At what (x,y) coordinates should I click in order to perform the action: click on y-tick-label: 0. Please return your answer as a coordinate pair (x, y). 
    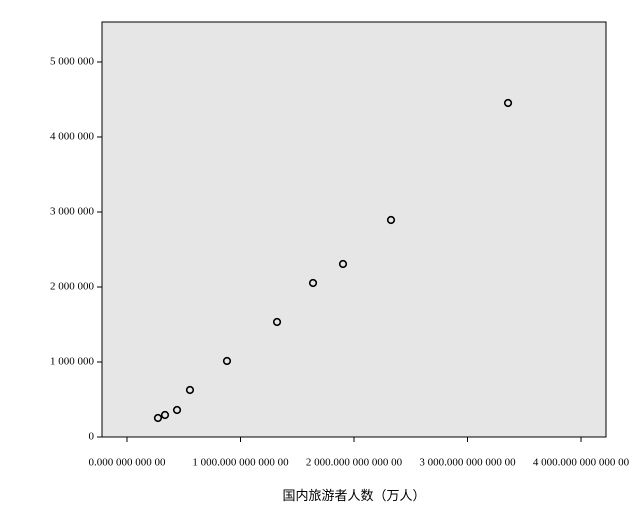
    Looking at the image, I should click on (92, 437).